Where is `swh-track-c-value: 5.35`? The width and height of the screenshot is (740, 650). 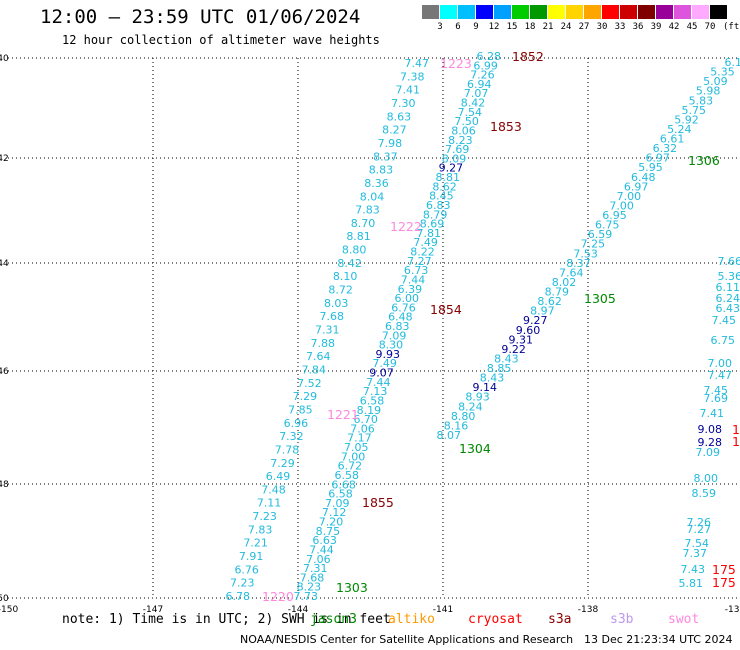 swh-track-c-value: 5.35 is located at coordinates (722, 72).